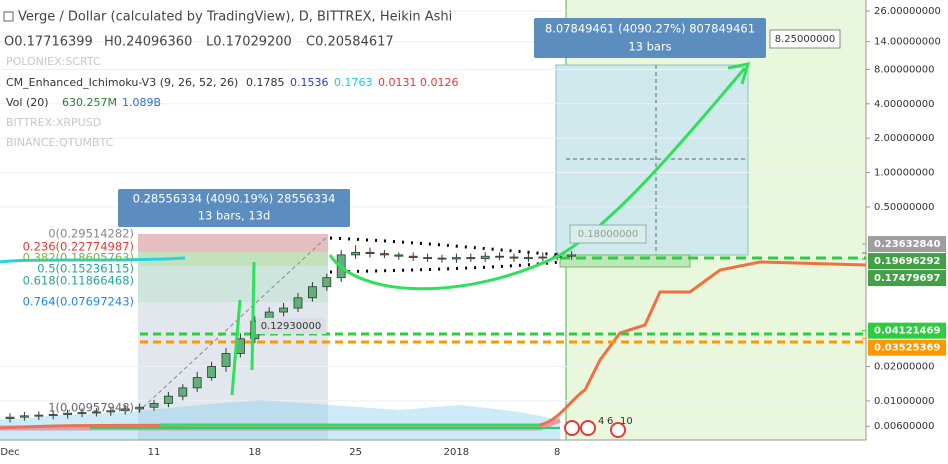 The width and height of the screenshot is (948, 464). Describe the element at coordinates (53, 122) in the screenshot. I see `symbol-overlay: BITTREX:XRPUSD` at that location.